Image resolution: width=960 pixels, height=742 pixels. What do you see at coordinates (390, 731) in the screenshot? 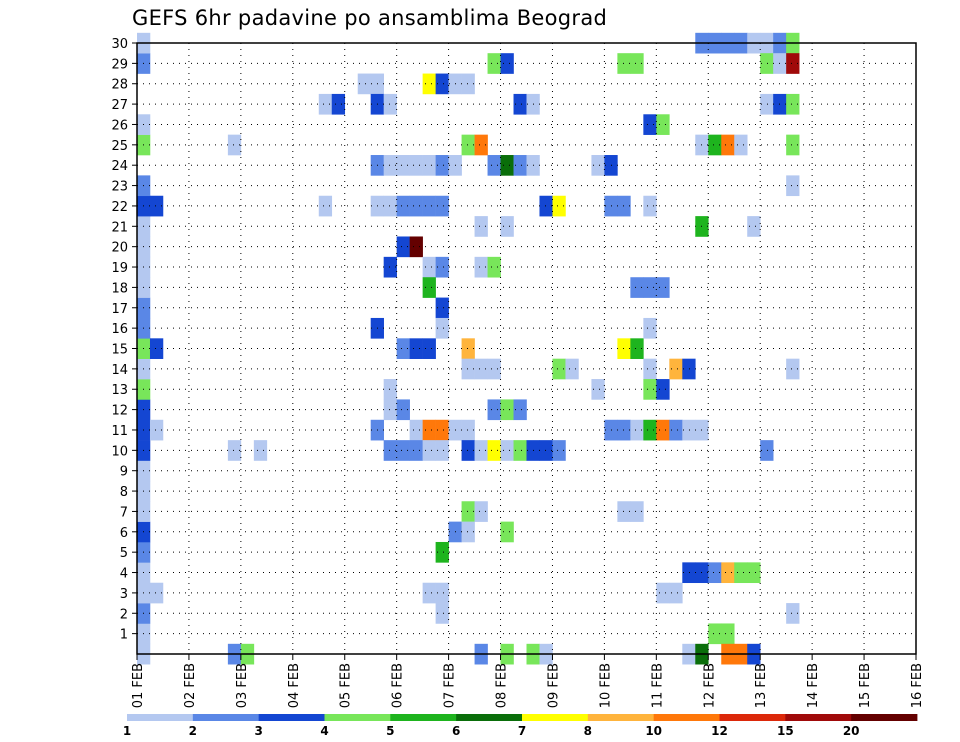
I see `colorbar-label: 5` at bounding box center [390, 731].